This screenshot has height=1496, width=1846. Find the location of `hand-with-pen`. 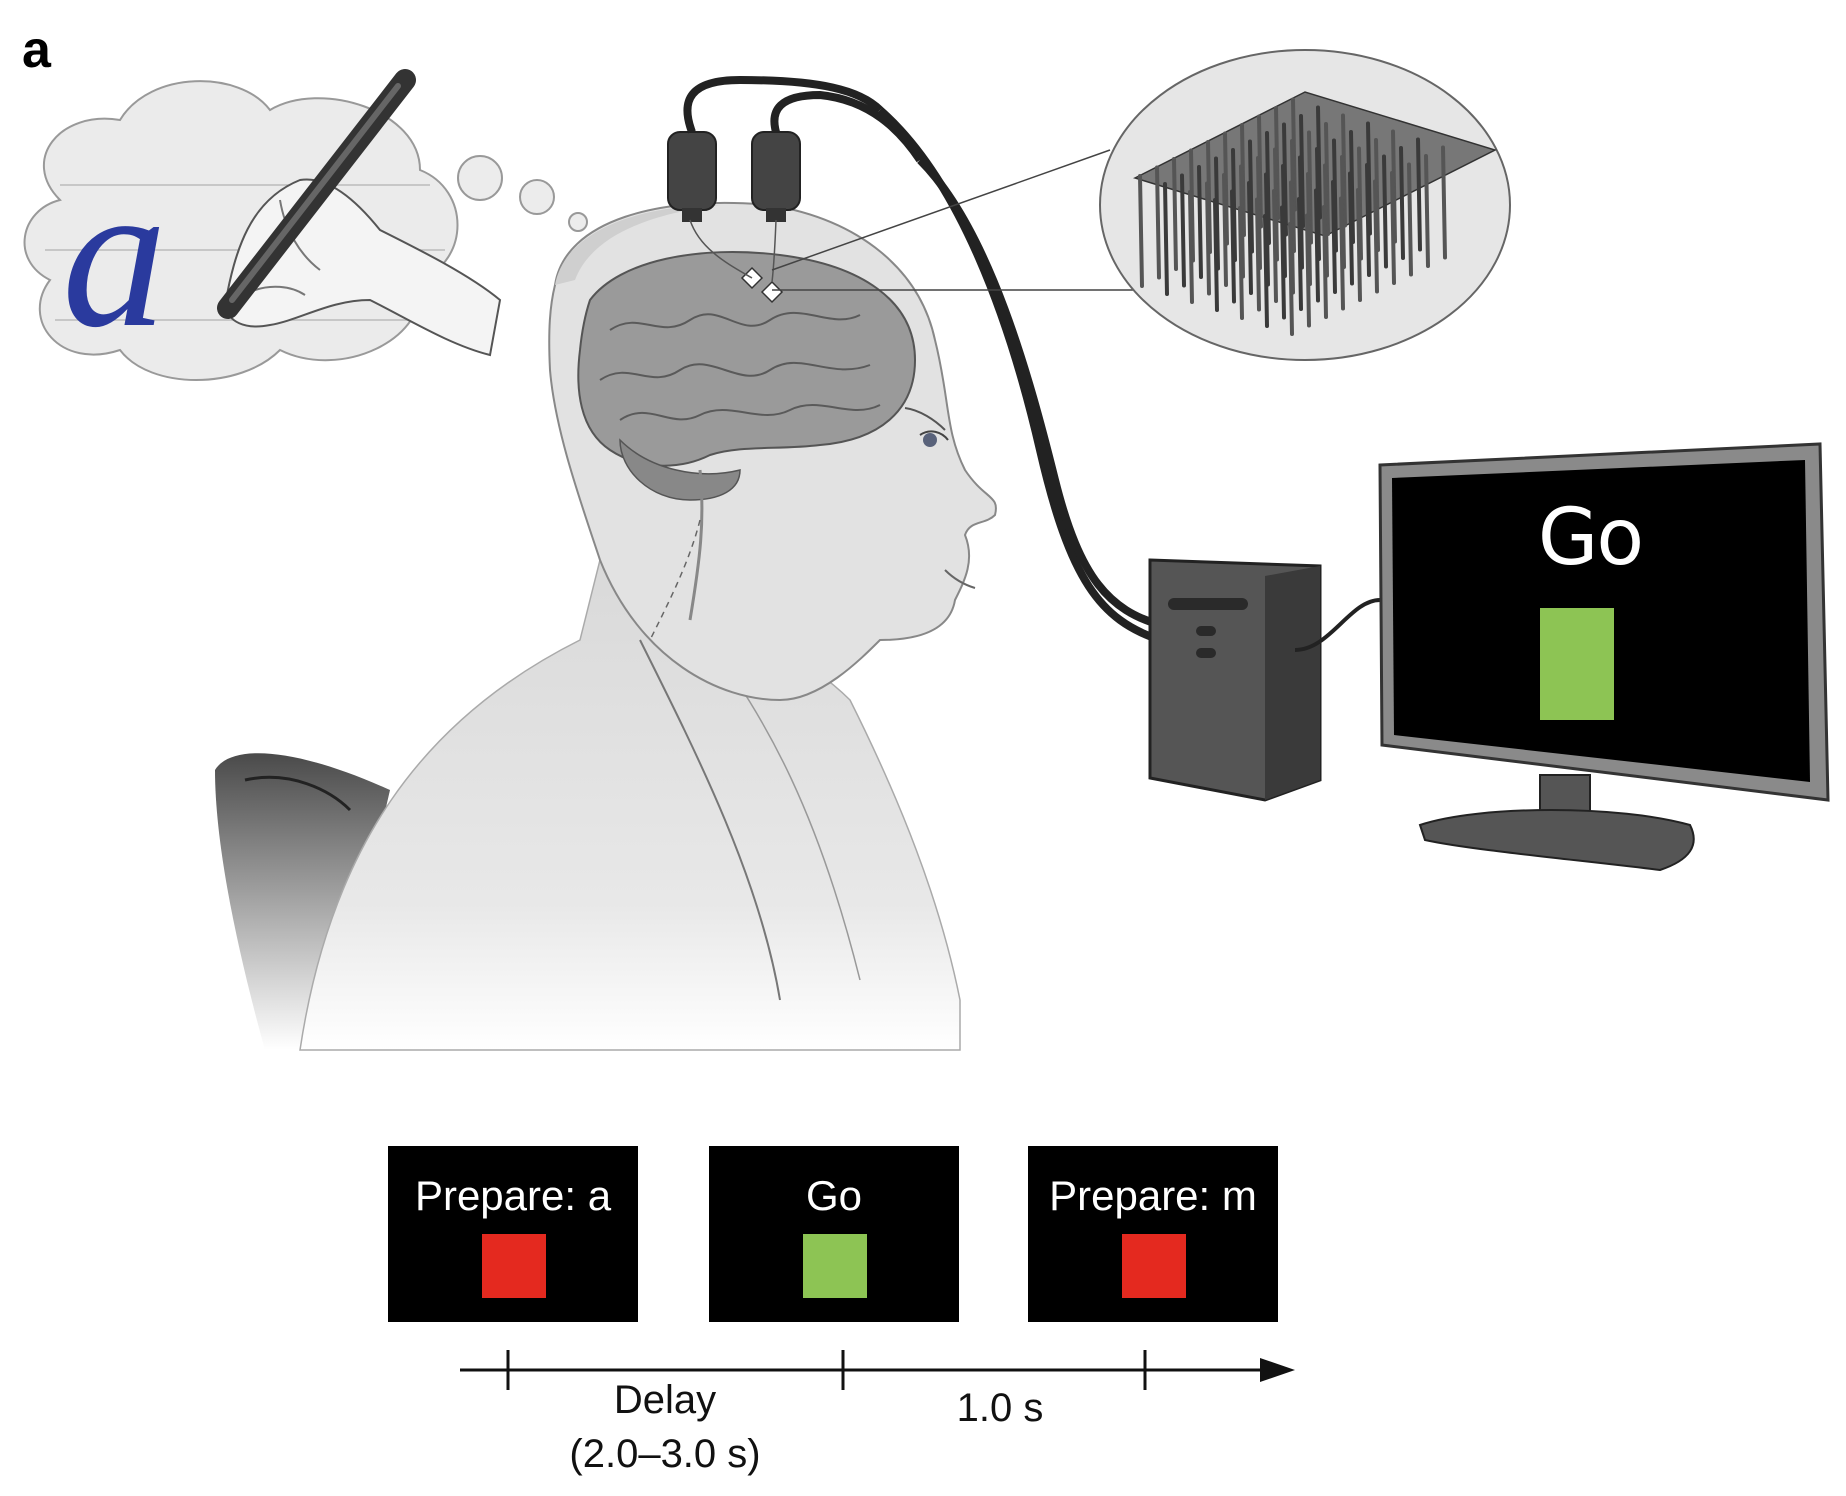

hand-with-pen is located at coordinates (359, 213).